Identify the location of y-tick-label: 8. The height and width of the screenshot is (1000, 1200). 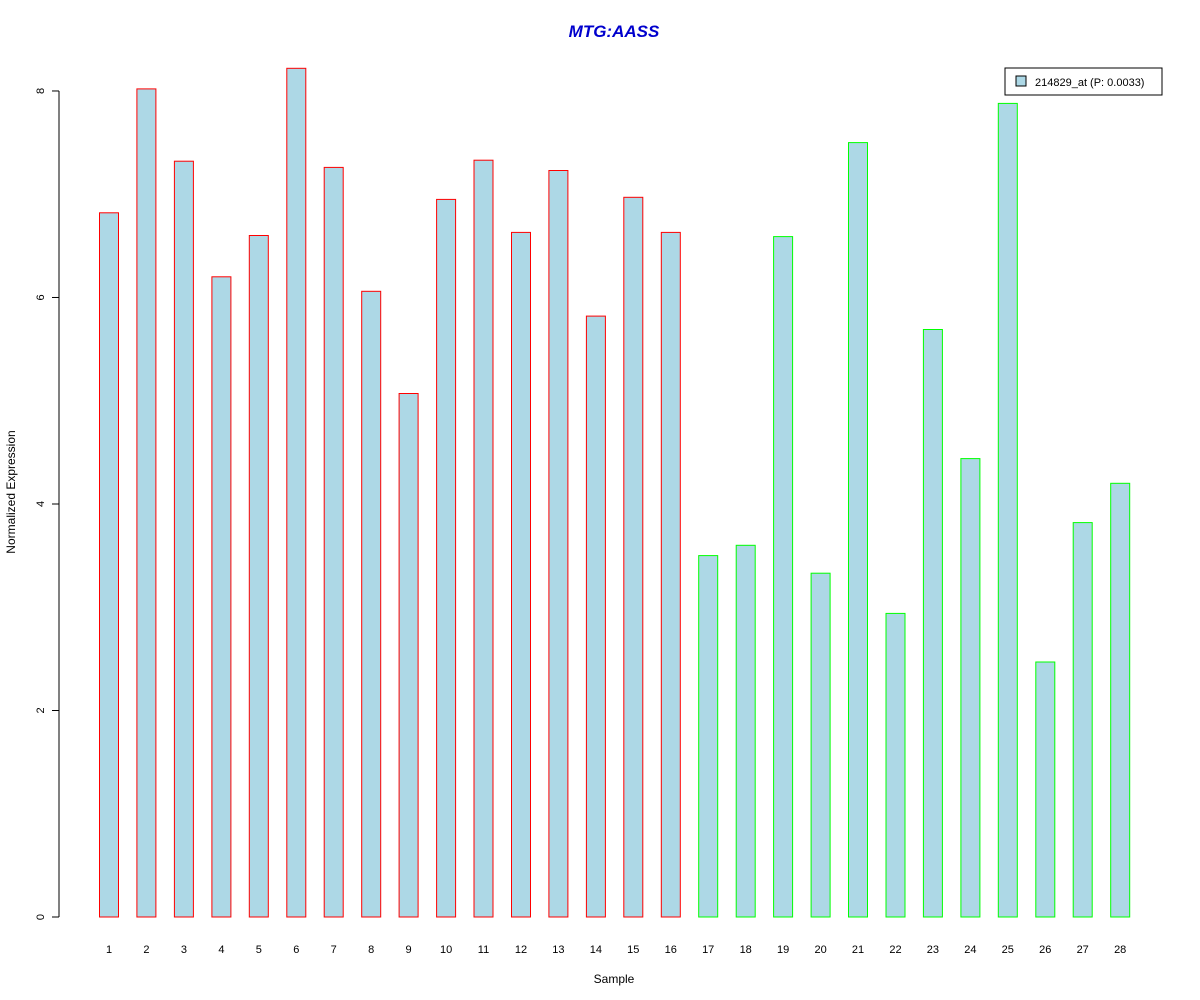
(41, 91).